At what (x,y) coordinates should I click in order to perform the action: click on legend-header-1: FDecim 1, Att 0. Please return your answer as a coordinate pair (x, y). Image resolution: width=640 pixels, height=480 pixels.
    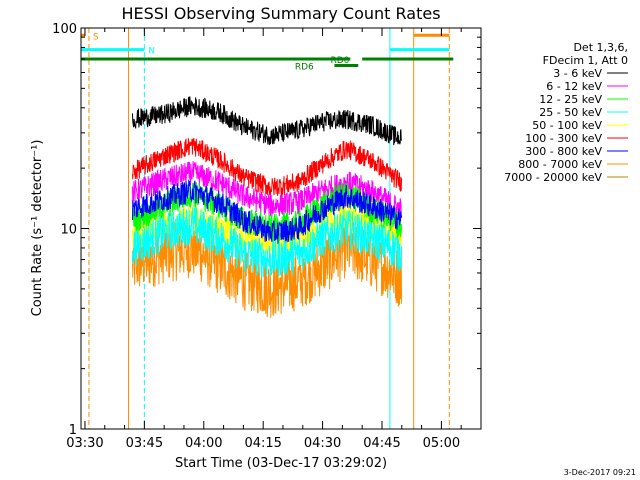
    Looking at the image, I should click on (585, 60).